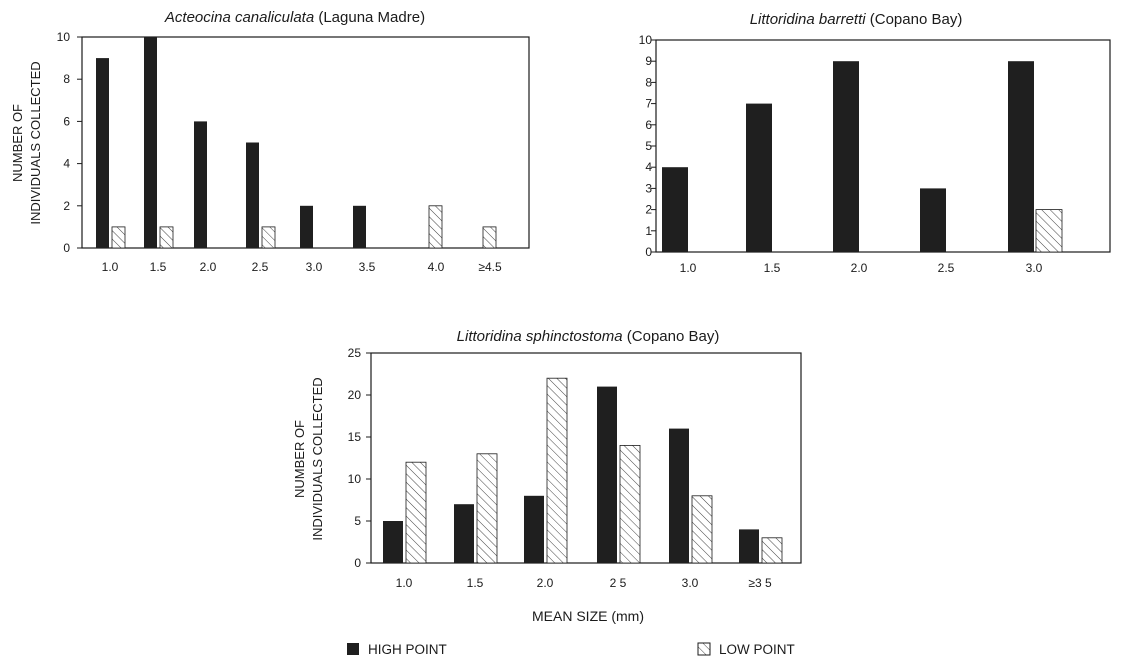 The image size is (1123, 665). What do you see at coordinates (355, 353) in the screenshot?
I see `y-tick-label: 25` at bounding box center [355, 353].